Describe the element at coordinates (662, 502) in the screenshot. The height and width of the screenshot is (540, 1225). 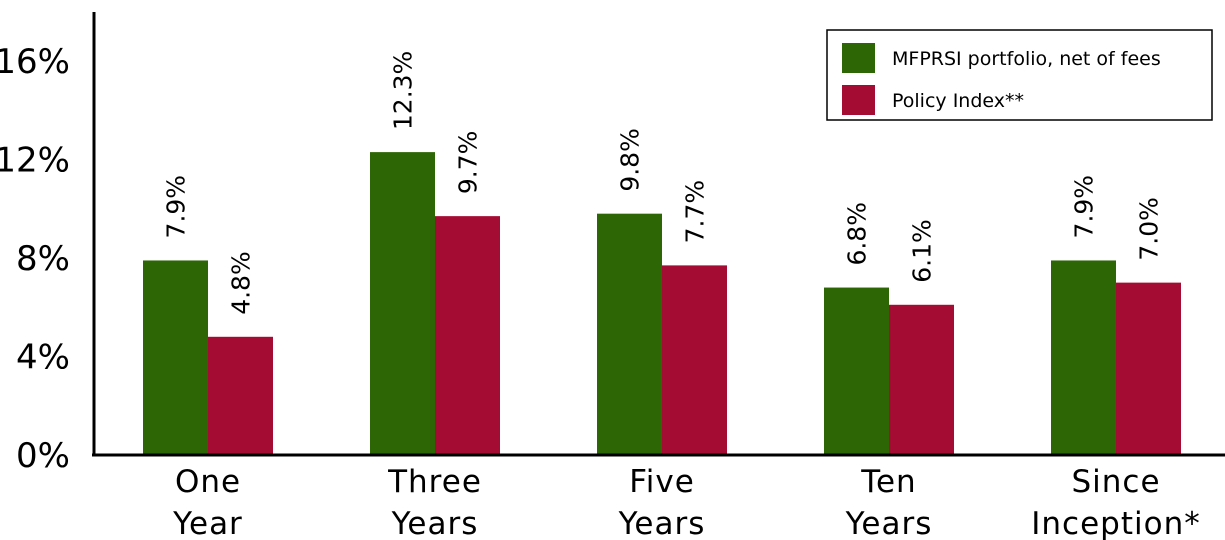
I see `x-category-label: Five Years` at that location.